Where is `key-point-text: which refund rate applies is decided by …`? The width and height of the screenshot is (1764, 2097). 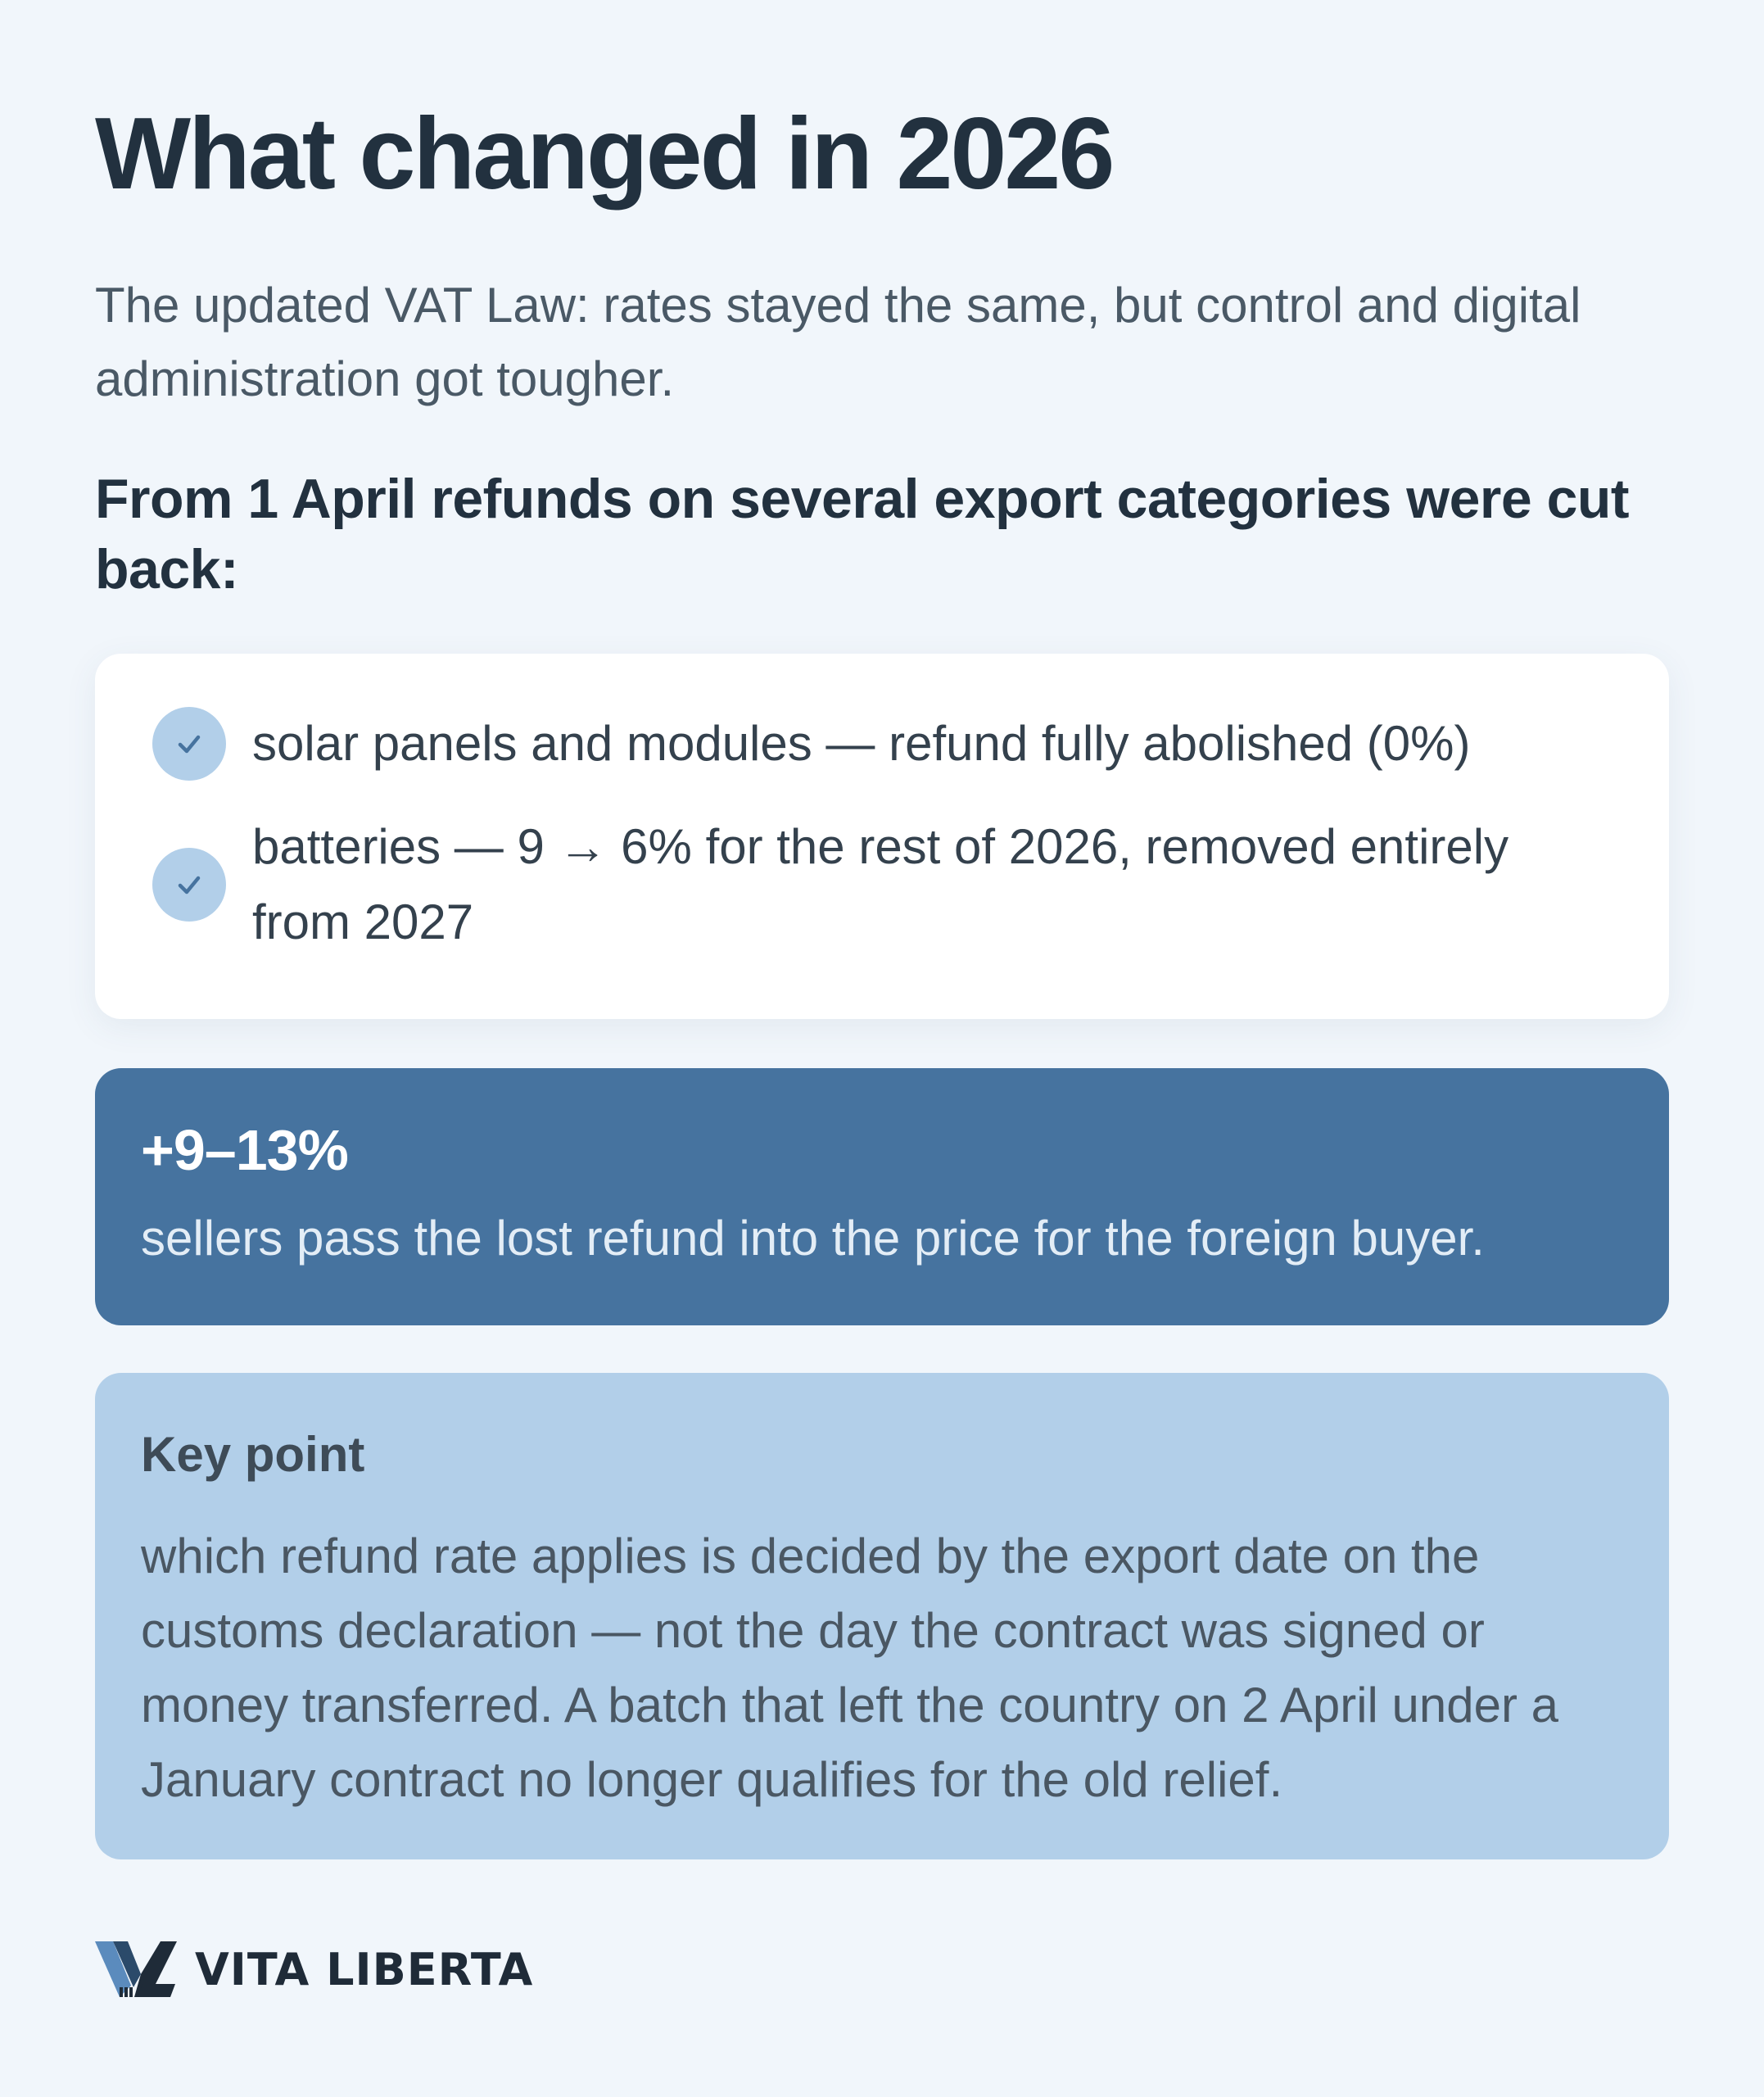
key-point-text: which refund rate applies is decided by … is located at coordinates (850, 1668).